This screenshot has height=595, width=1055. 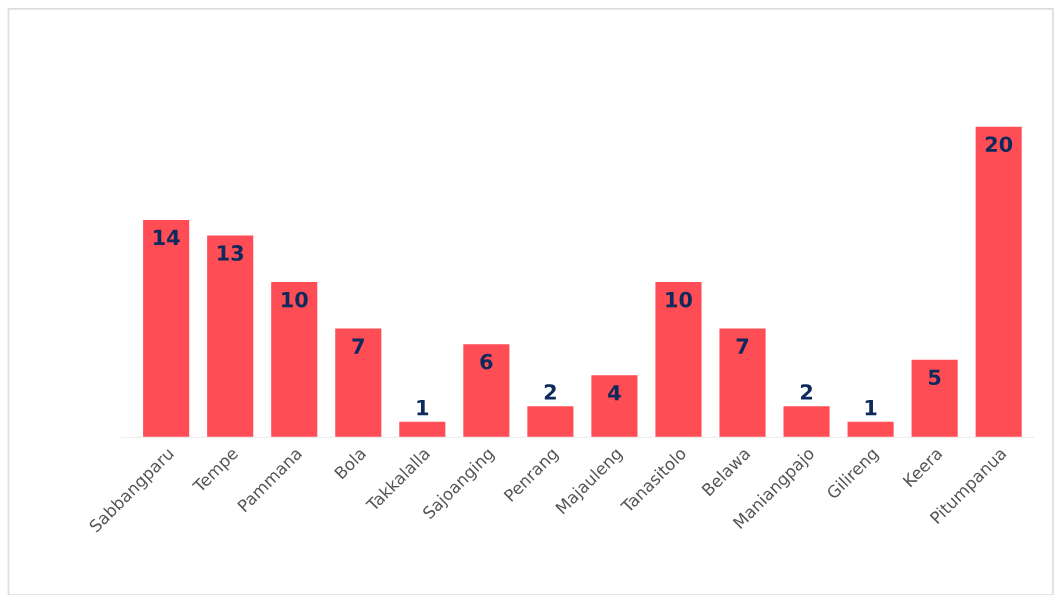 What do you see at coordinates (231, 253) in the screenshot?
I see `data-label: 13` at bounding box center [231, 253].